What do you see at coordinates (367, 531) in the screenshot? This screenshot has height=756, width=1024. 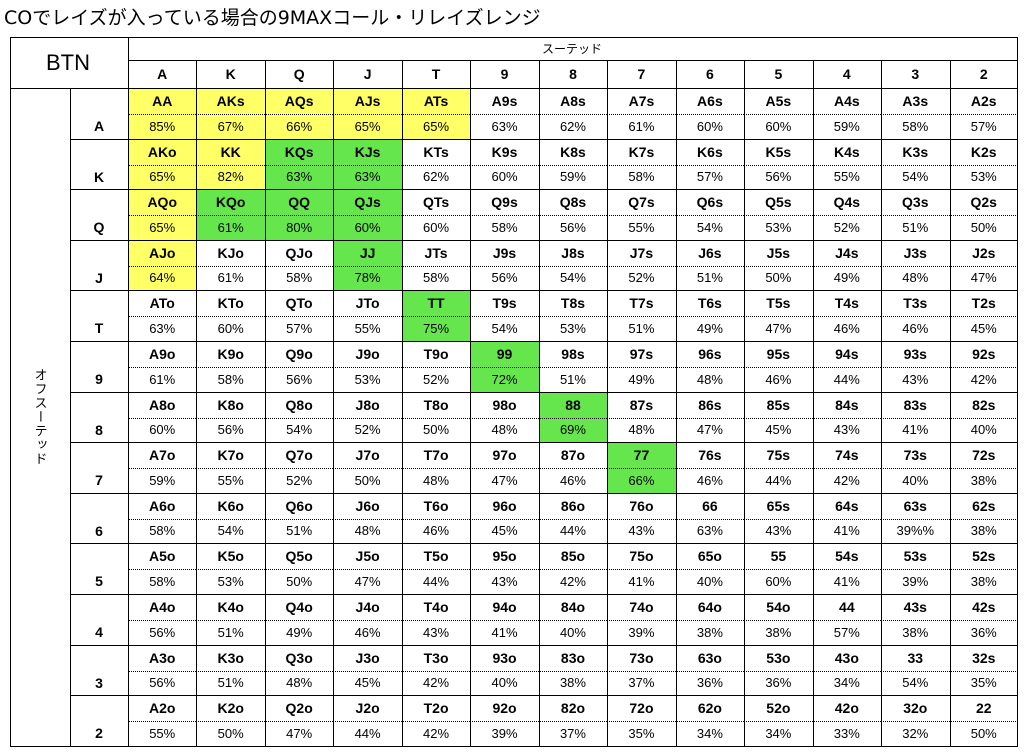 I see `hand-percentage: 48%` at bounding box center [367, 531].